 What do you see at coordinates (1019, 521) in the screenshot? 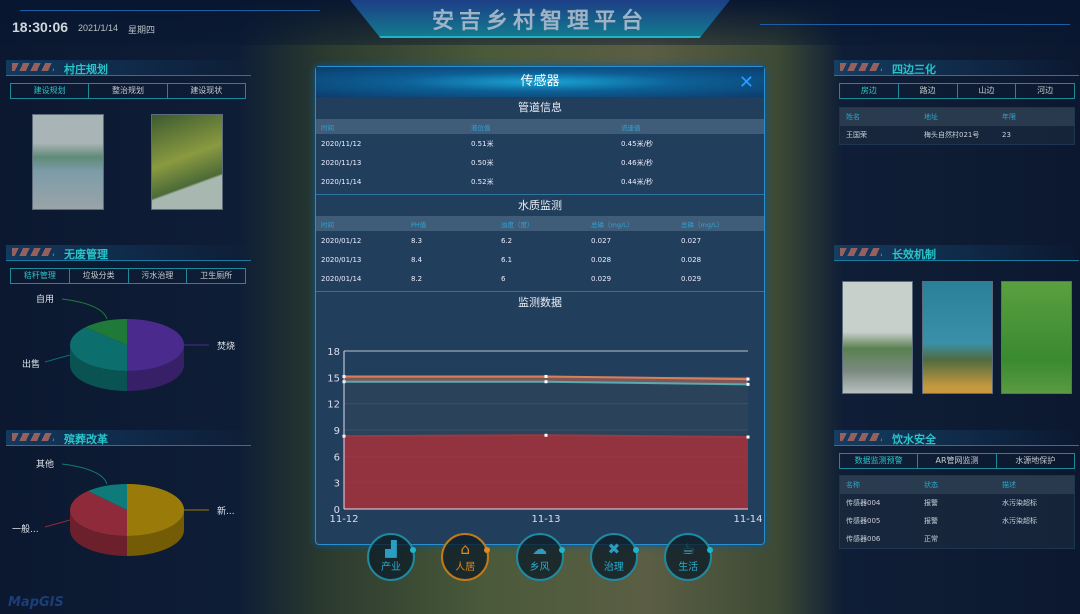
I see `cell: 水污染超标` at bounding box center [1019, 521].